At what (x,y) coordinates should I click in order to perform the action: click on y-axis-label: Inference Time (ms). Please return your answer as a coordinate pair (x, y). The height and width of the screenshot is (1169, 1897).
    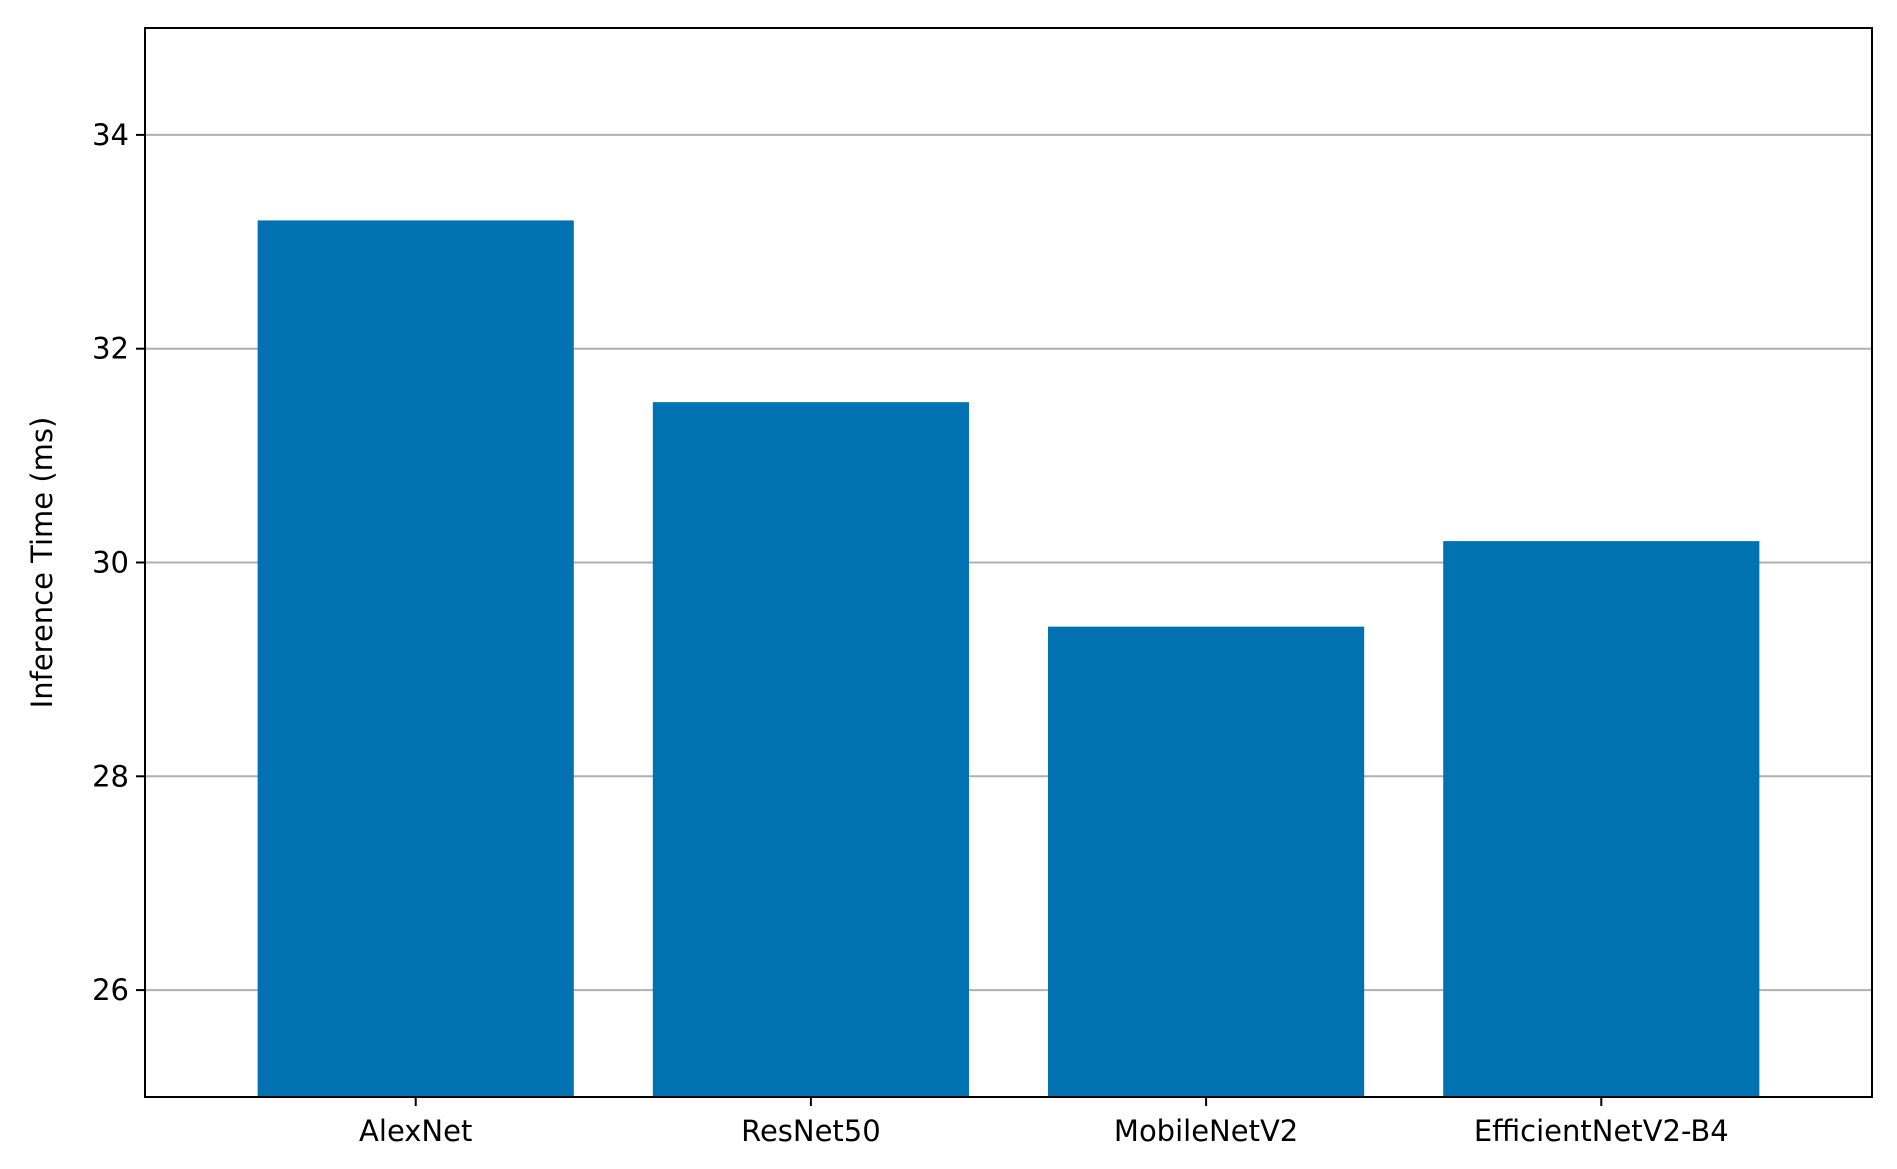
    Looking at the image, I should click on (42, 563).